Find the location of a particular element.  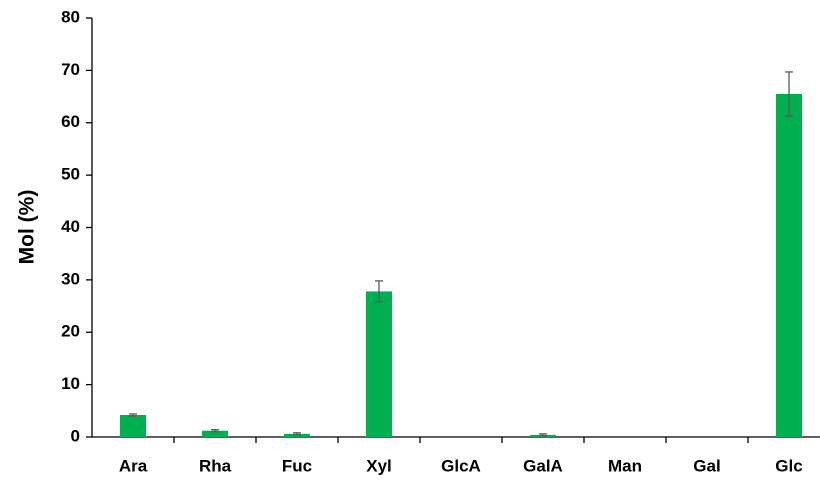

x-tick-label: Xyl is located at coordinates (379, 465).